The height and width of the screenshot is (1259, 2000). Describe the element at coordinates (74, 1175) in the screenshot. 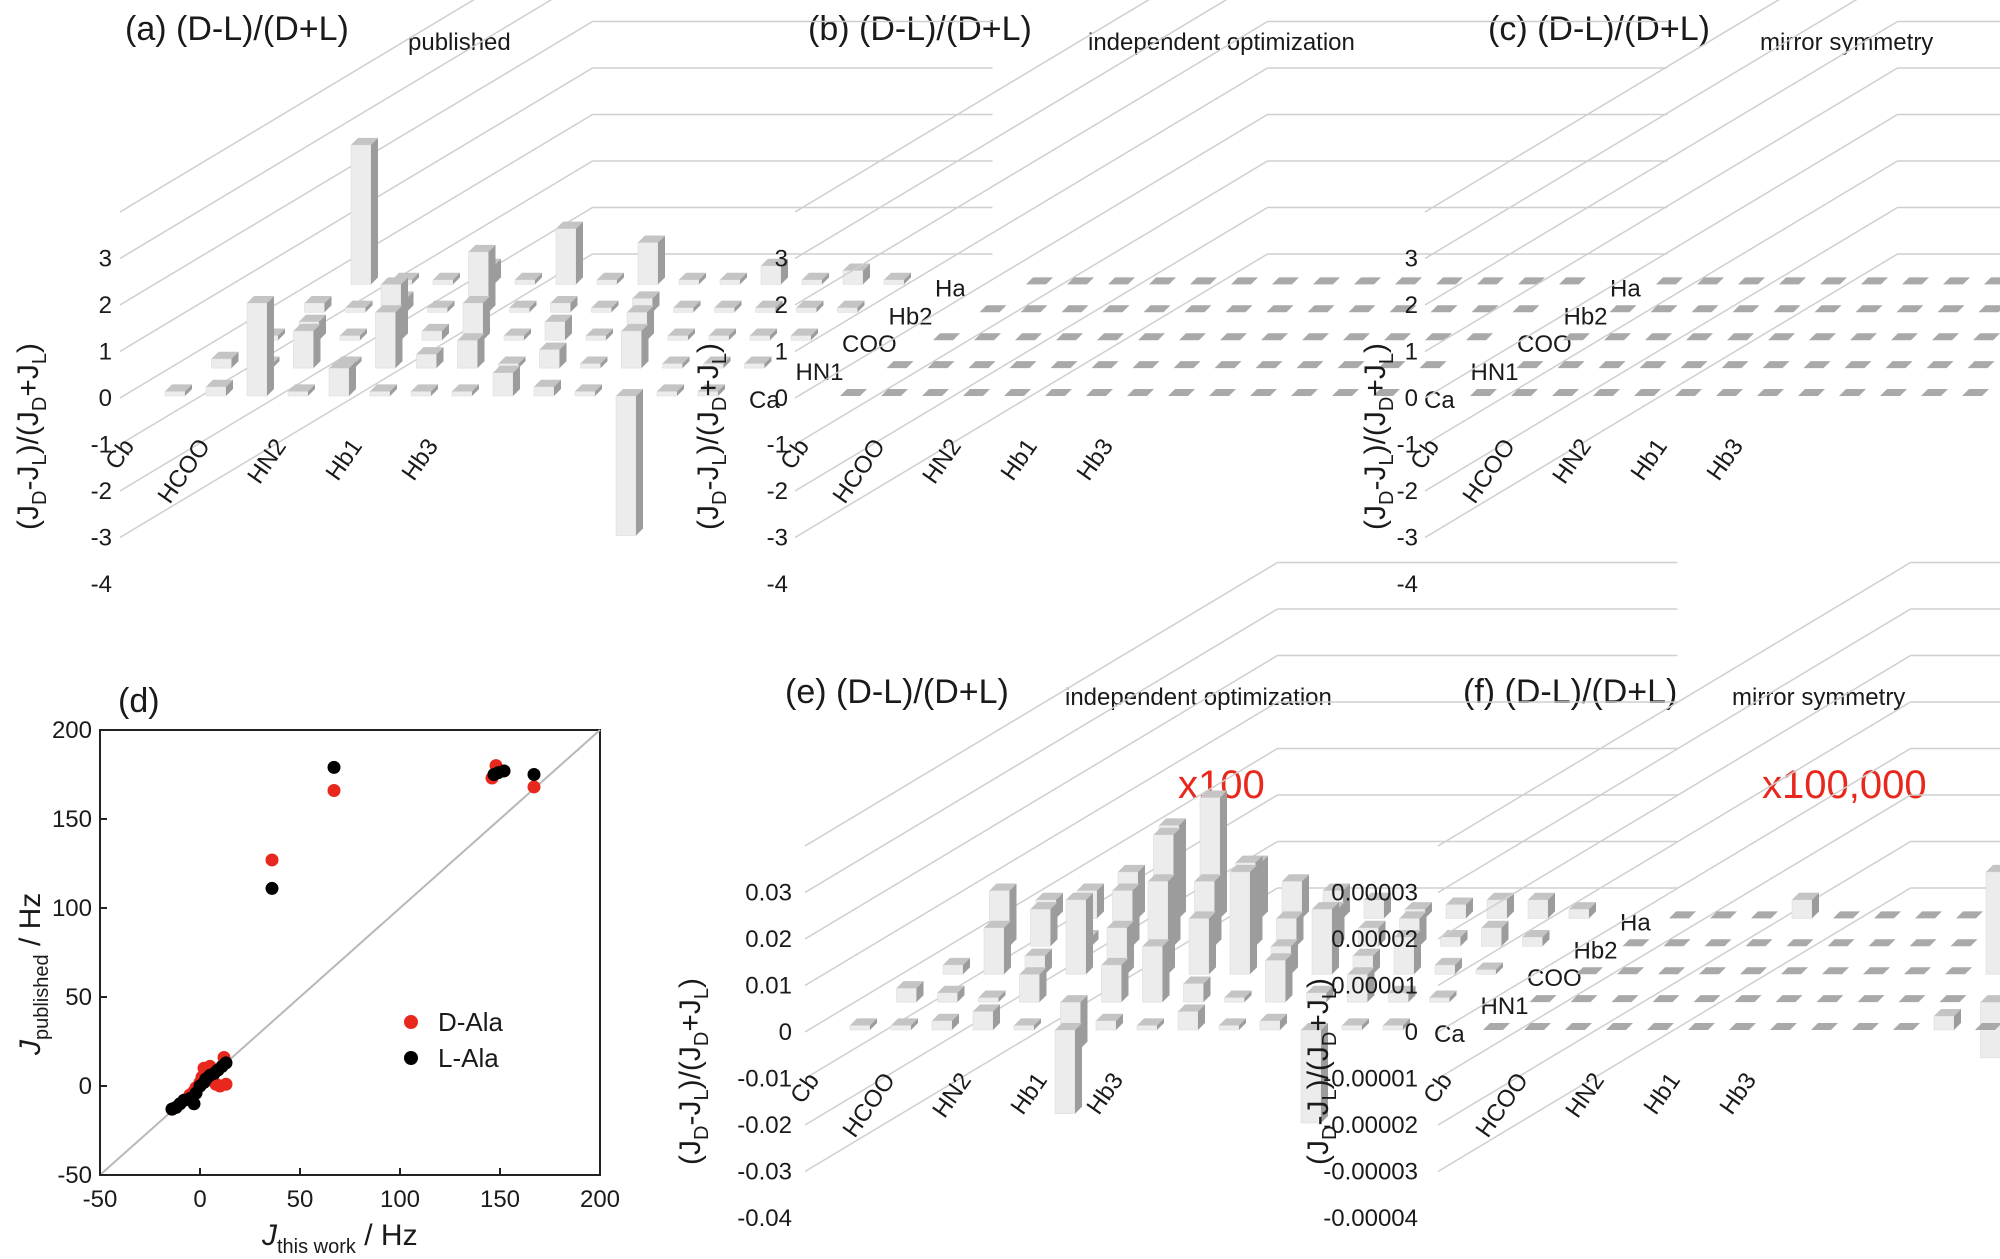

I see `y-tick-label: -50` at that location.